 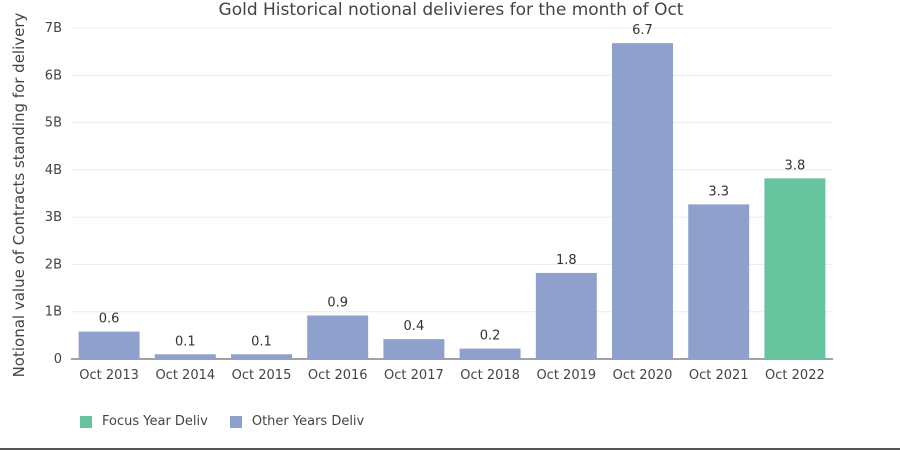 What do you see at coordinates (222, 421) in the screenshot?
I see `legend: Focus Year Deliv Other Years Deliv` at bounding box center [222, 421].